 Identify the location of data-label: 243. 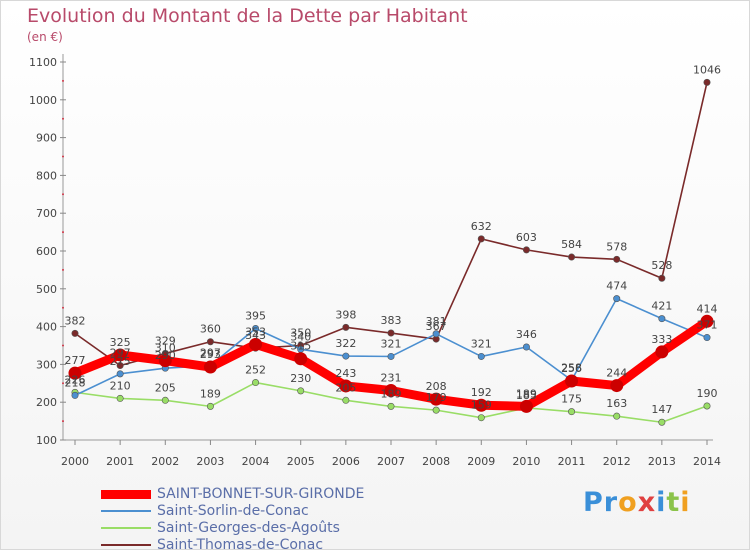
(345, 373).